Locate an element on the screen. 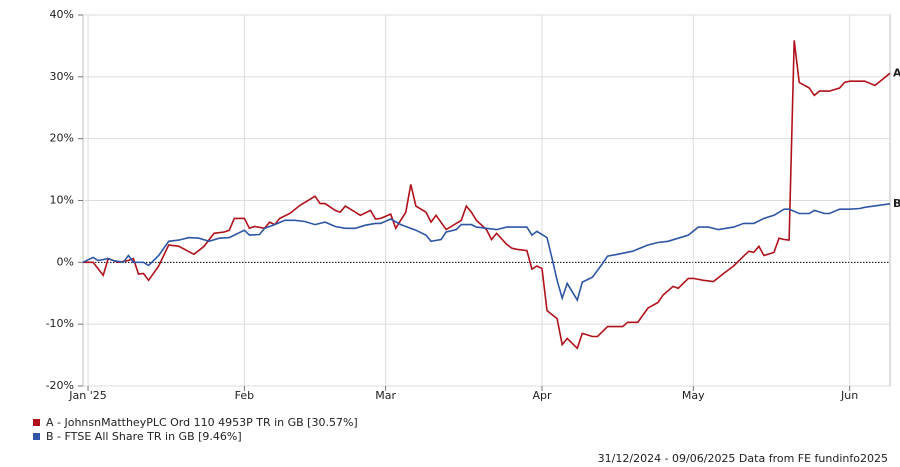 This screenshot has height=467, width=900. x-tick-label: Mar is located at coordinates (385, 395).